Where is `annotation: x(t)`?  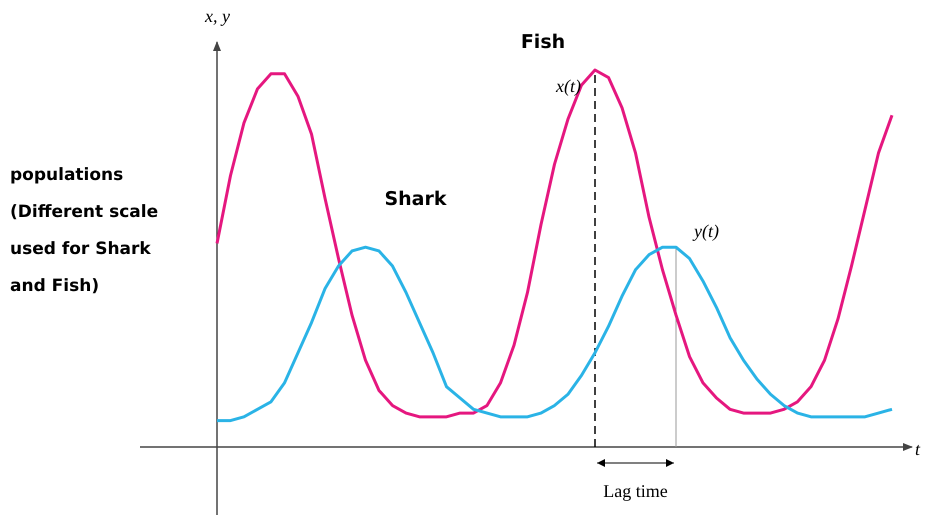
annotation: x(t) is located at coordinates (568, 86).